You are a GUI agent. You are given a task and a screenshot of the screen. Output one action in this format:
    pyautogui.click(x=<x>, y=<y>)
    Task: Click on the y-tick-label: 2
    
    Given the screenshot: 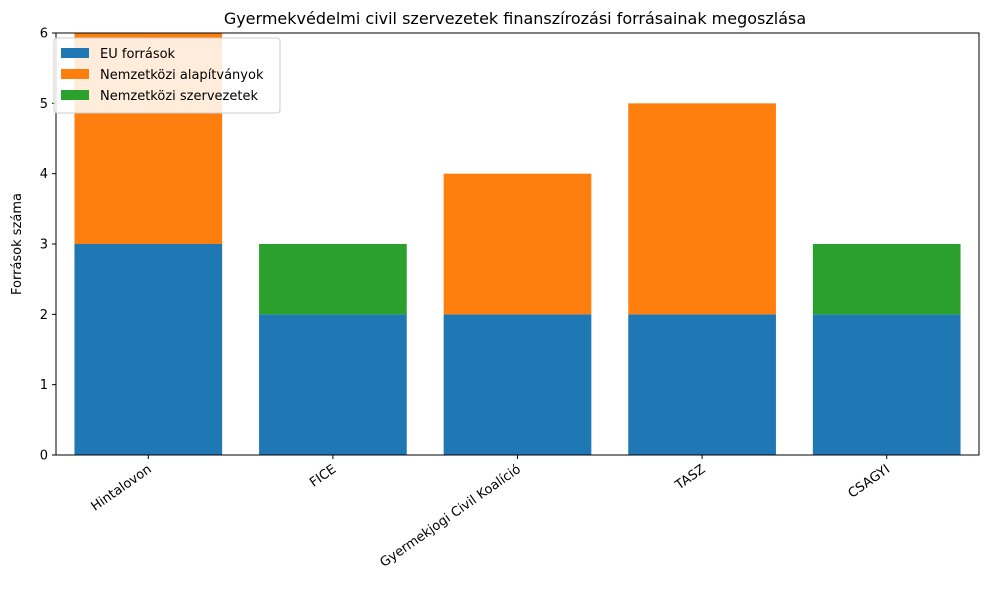 What is the action you would take?
    pyautogui.click(x=44, y=315)
    